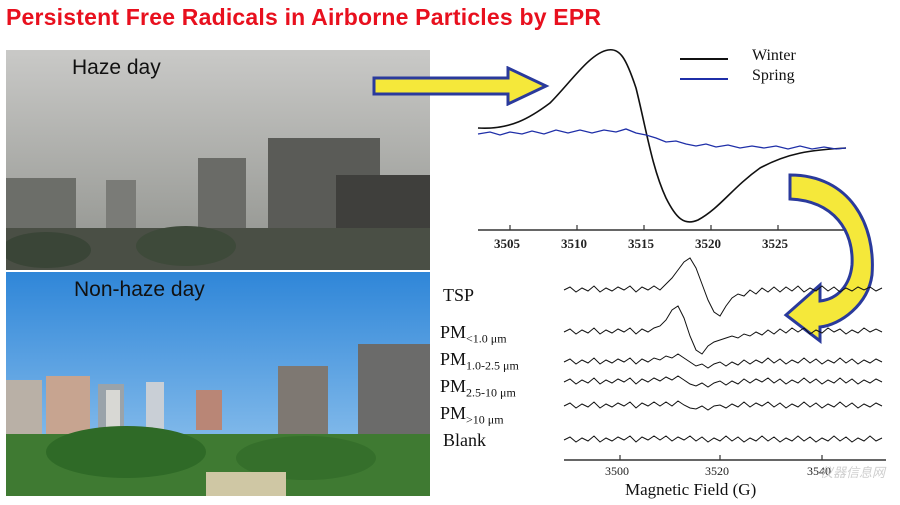  Describe the element at coordinates (775, 243) in the screenshot. I see `top-x-tick: 3525` at that location.